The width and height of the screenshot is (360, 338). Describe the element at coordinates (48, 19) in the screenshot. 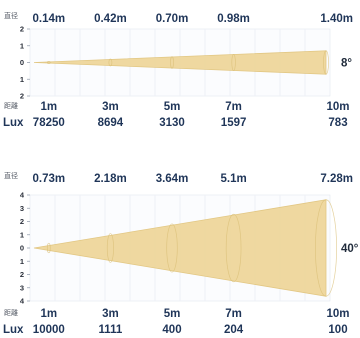

I see `diameter-label: 0.14m` at that location.